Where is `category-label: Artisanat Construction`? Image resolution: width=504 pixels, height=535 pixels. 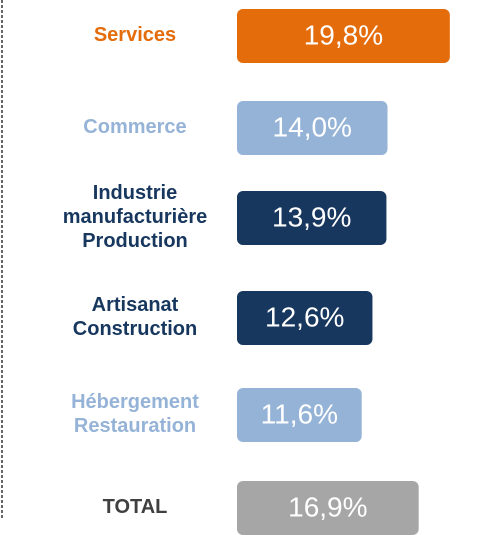 category-label: Artisanat Construction is located at coordinates (135, 317).